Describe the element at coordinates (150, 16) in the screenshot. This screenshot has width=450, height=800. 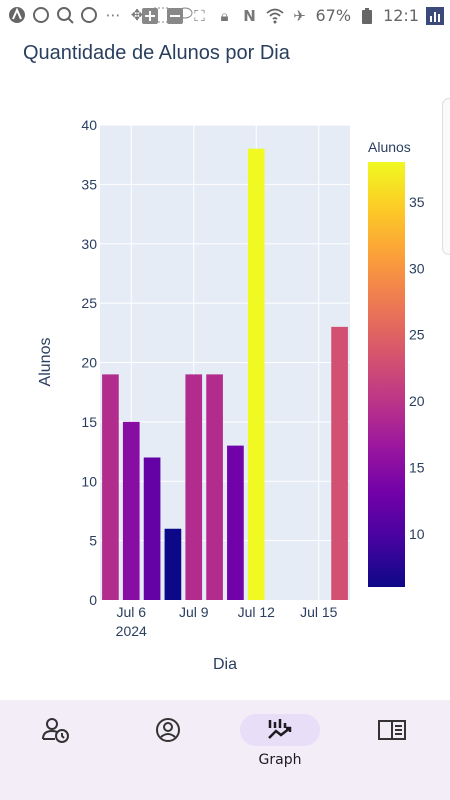
I see `plus-icon` at that location.